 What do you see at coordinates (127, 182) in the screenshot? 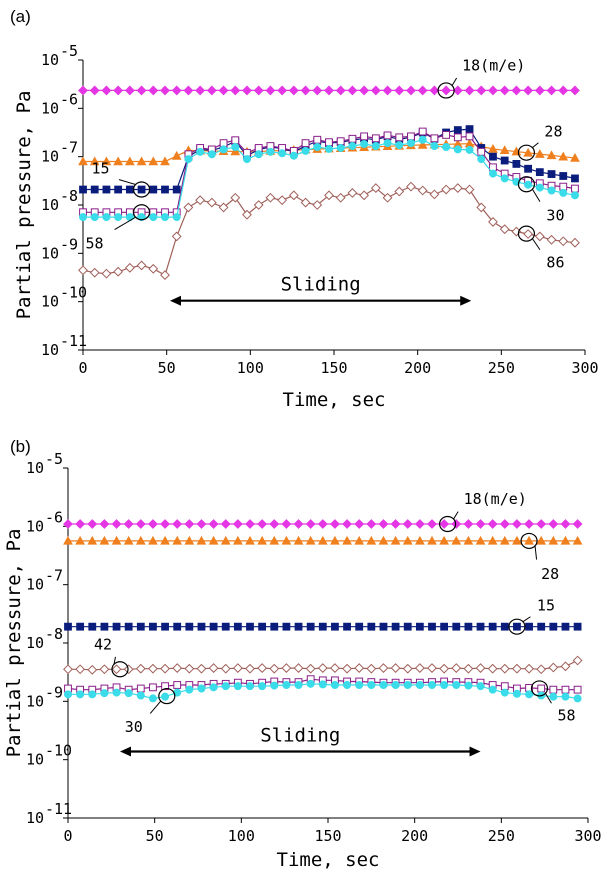
I see `callout-leader` at bounding box center [127, 182].